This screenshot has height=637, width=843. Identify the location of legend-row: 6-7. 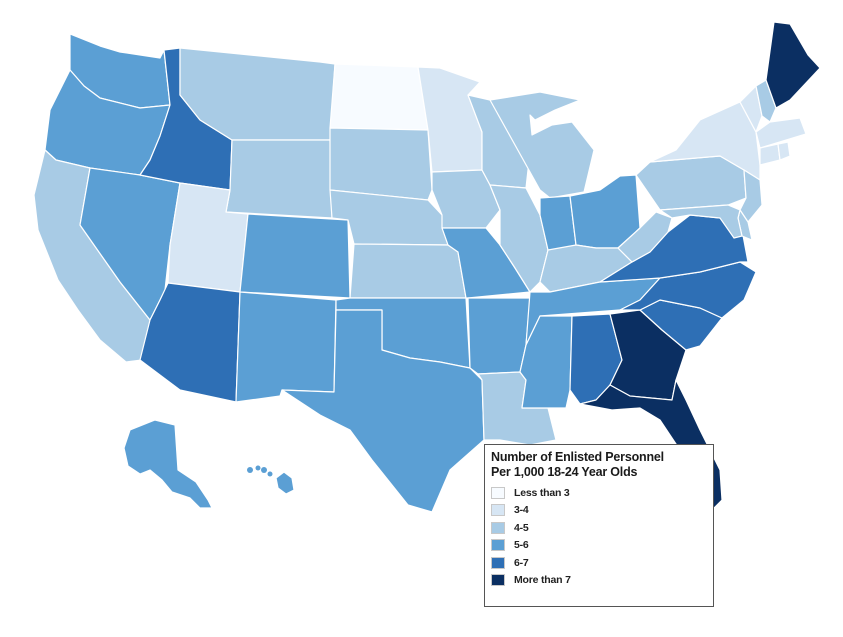
(599, 563).